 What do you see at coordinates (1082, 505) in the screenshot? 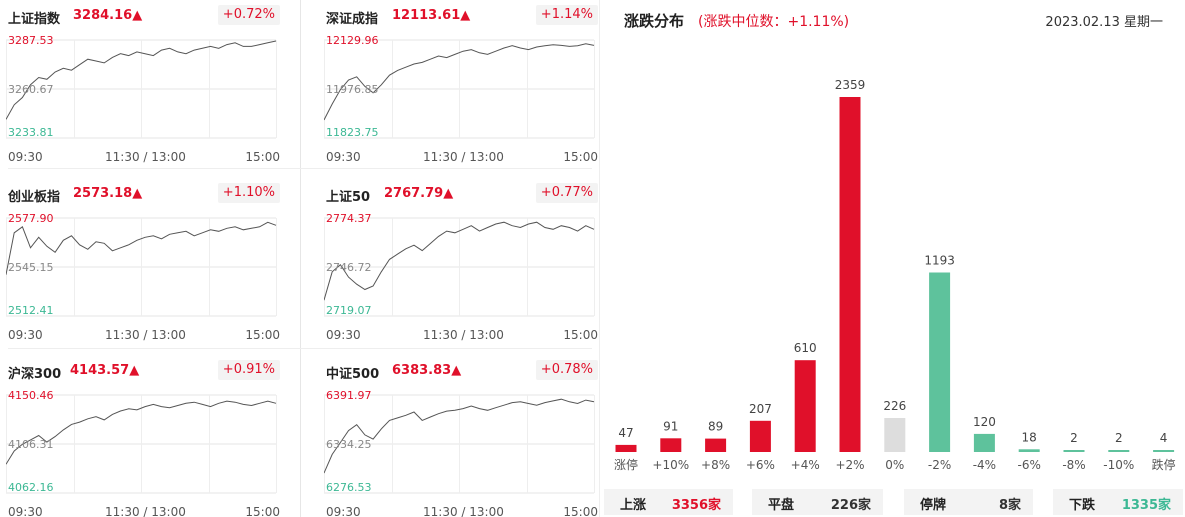
I see `summary-label: 下跌` at bounding box center [1082, 505].